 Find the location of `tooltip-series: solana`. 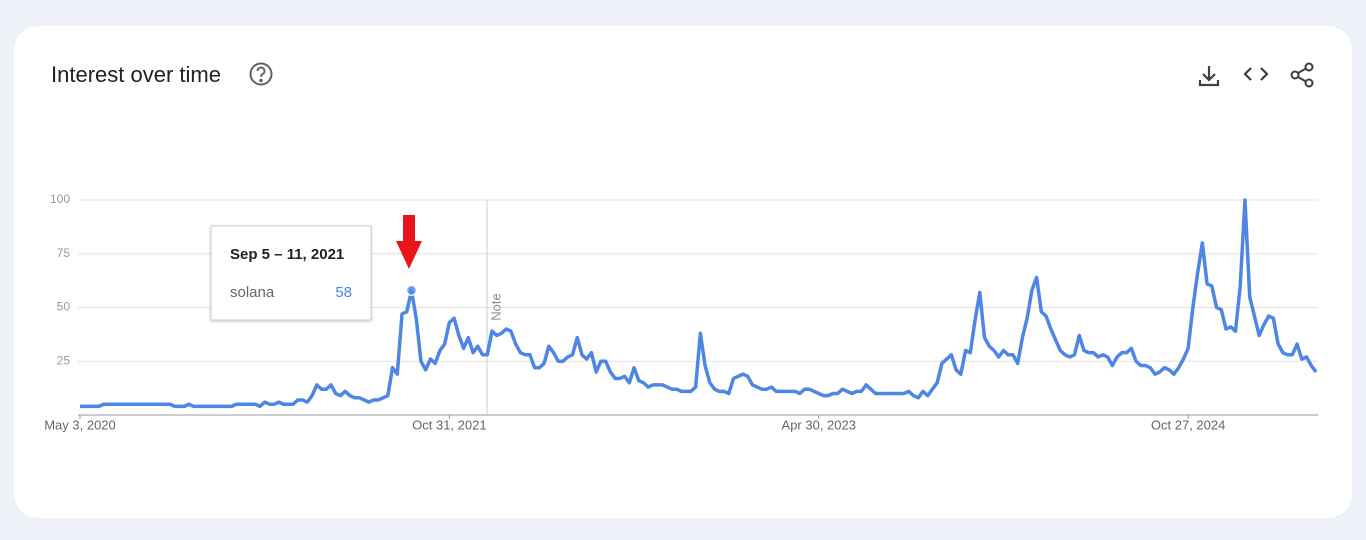

tooltip-series: solana is located at coordinates (252, 292).